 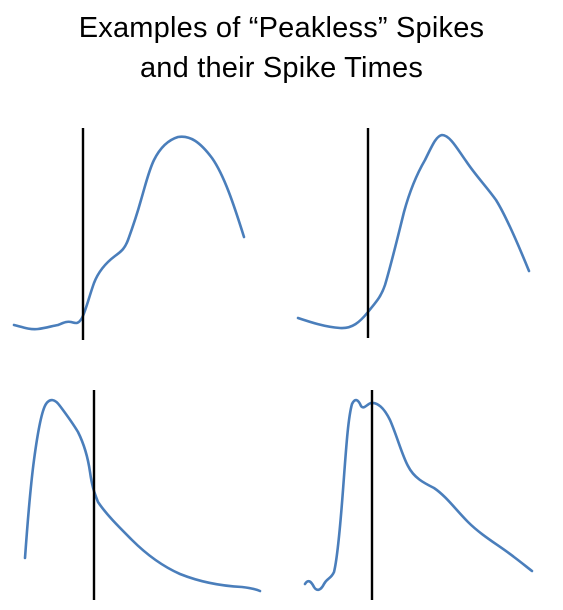 I want to click on panel-bottom-right, so click(x=418, y=495).